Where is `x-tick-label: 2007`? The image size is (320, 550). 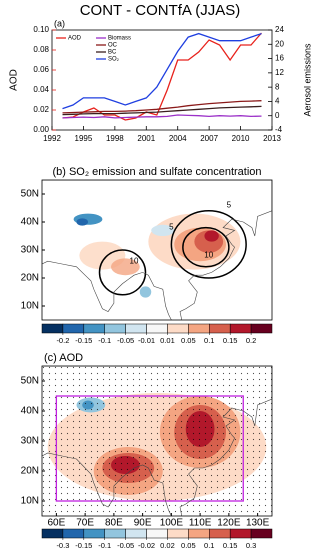
x-tick-label: 2007 is located at coordinates (209, 138).